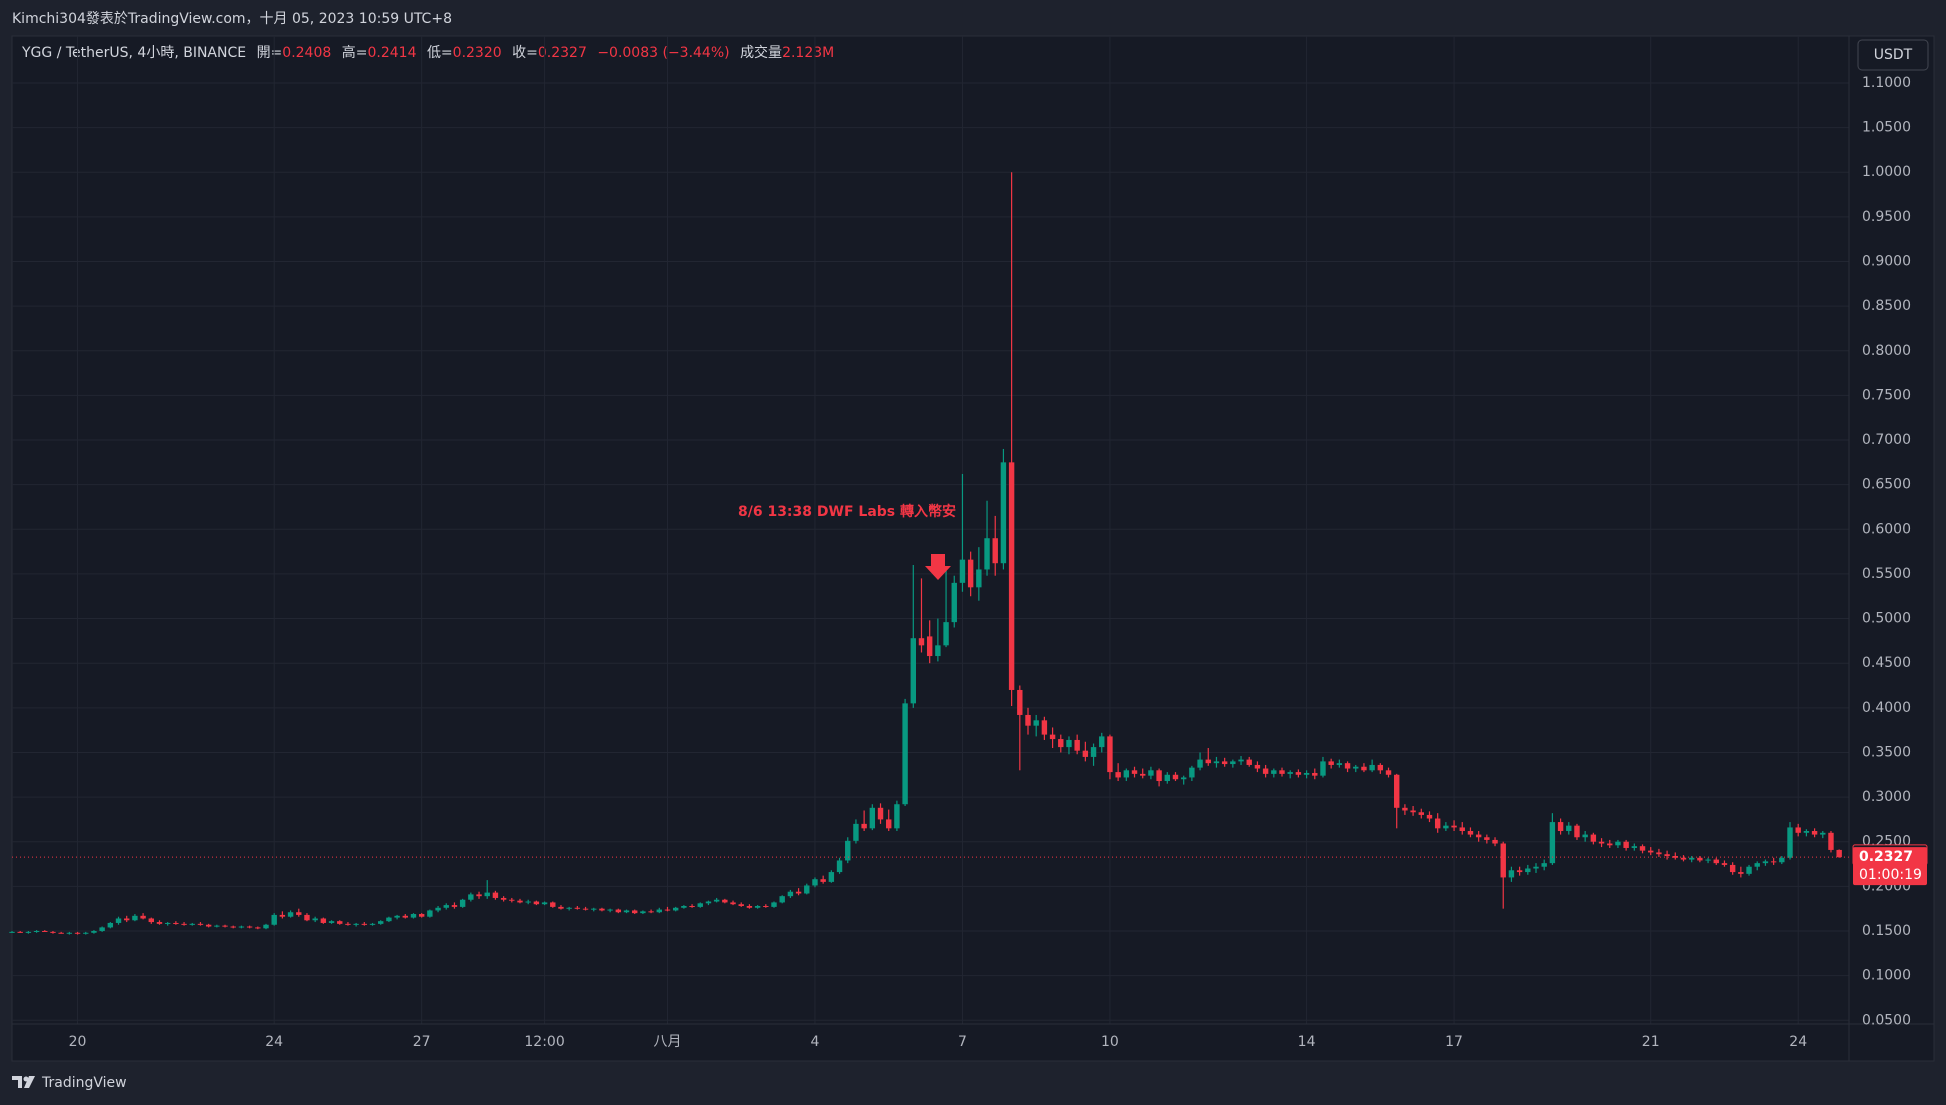 This screenshot has width=1946, height=1105. What do you see at coordinates (1886, 663) in the screenshot?
I see `y-tick-label: 0.4500` at bounding box center [1886, 663].